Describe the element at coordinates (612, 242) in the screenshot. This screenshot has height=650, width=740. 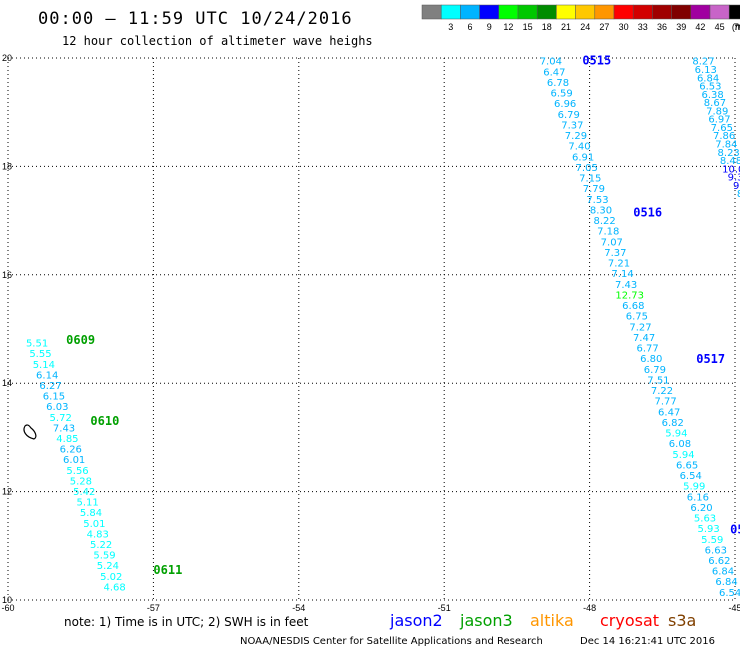
I see `wave-height-label: 7.07` at that location.